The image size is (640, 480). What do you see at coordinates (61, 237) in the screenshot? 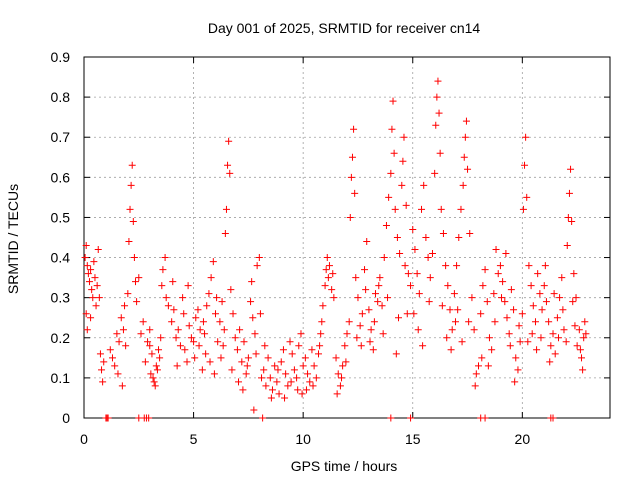
I see `y-tick-labels: 0 0.1 0.2 0.3 0.4 0.5 0.6 0.7 0.8 0.9` at bounding box center [61, 237].